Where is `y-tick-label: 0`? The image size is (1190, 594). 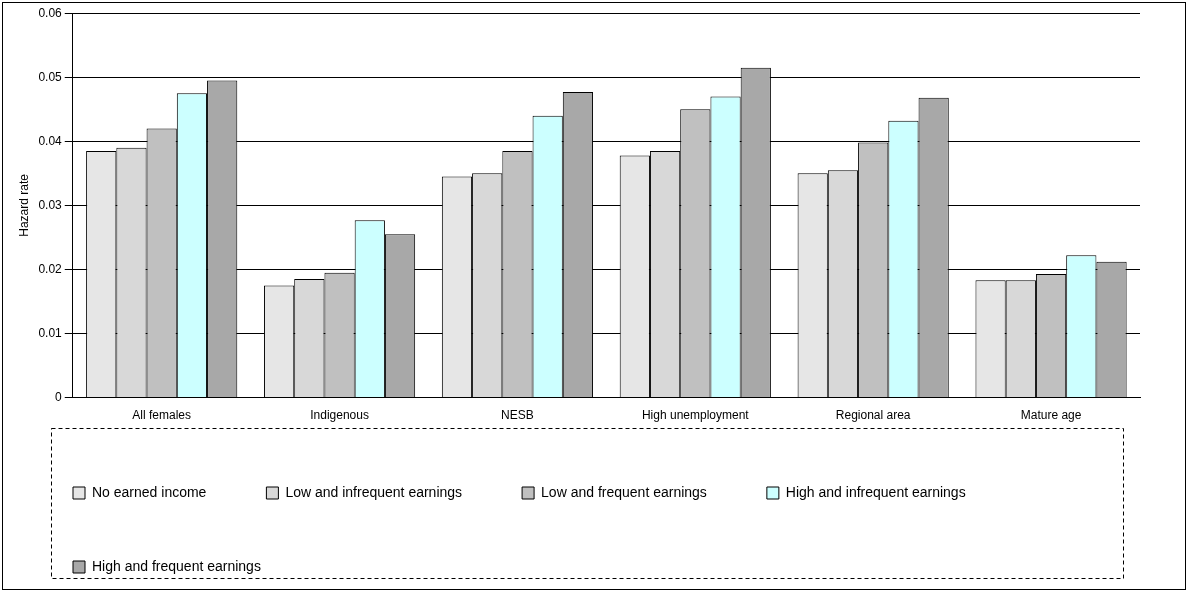 y-tick-label: 0 is located at coordinates (59, 396).